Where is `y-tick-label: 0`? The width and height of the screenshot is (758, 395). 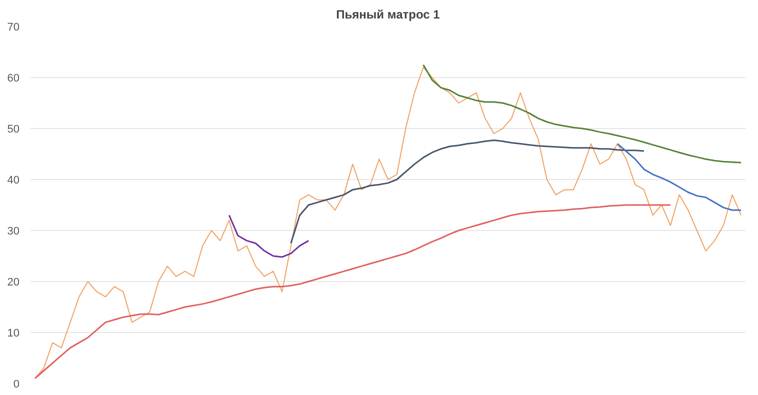
y-tick-label: 0 is located at coordinates (16, 384).